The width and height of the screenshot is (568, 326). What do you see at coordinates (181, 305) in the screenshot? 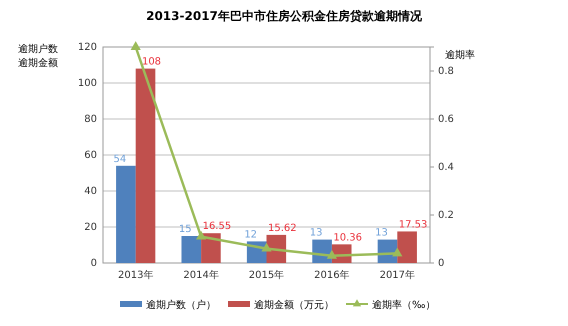
I see `legend-label: 逾期户数（户）` at bounding box center [181, 305].